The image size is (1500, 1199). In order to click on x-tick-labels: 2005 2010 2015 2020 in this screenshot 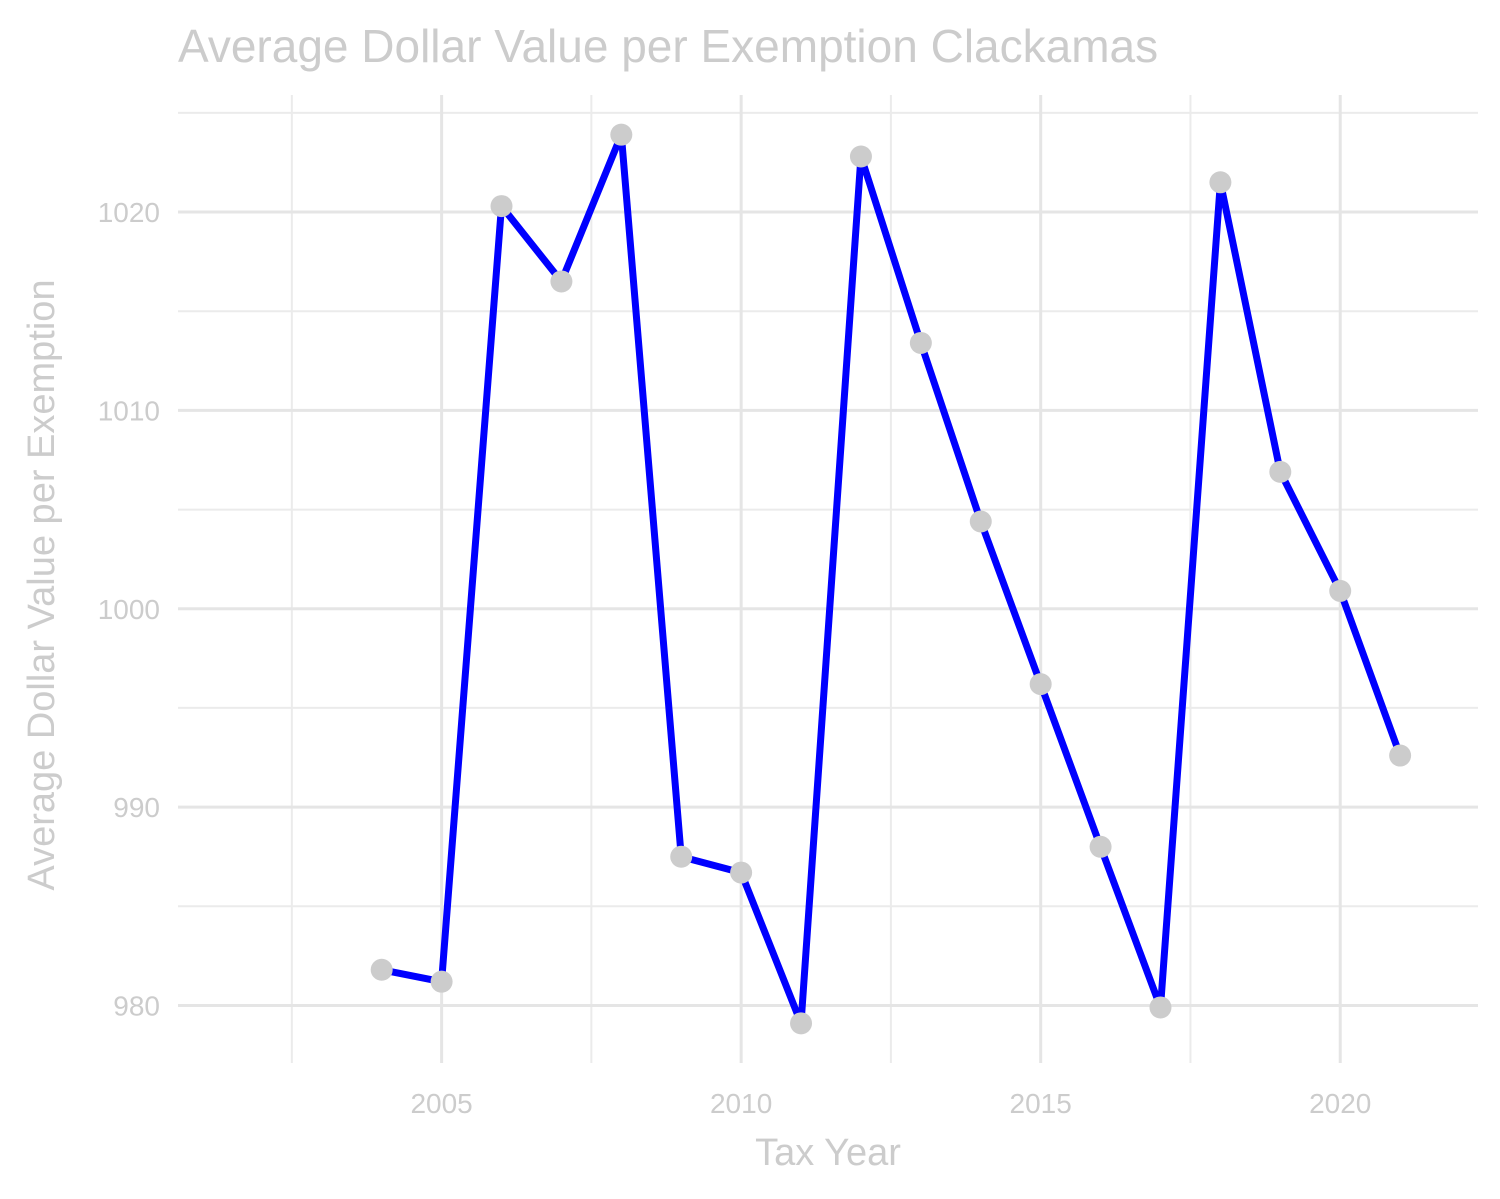, I will do `click(890, 1103)`.